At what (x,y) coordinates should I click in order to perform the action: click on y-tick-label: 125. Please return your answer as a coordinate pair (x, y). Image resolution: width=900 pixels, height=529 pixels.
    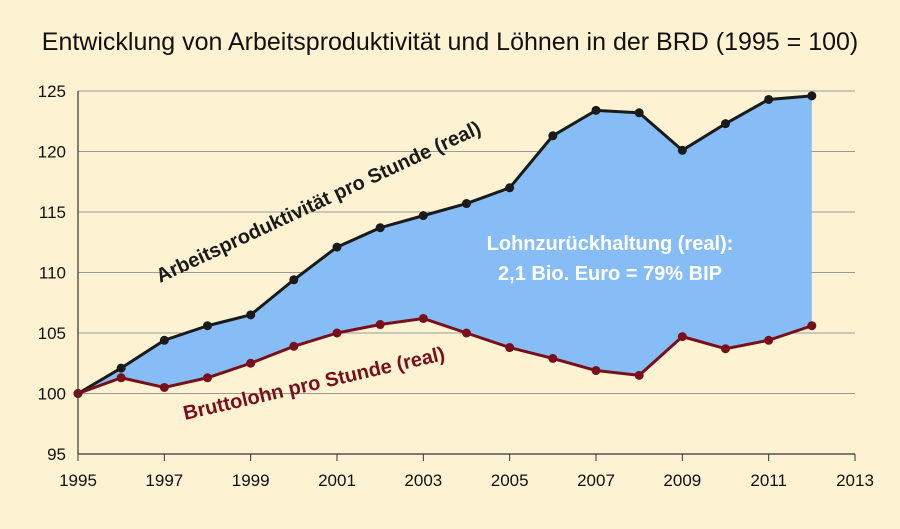
    Looking at the image, I should click on (52, 91).